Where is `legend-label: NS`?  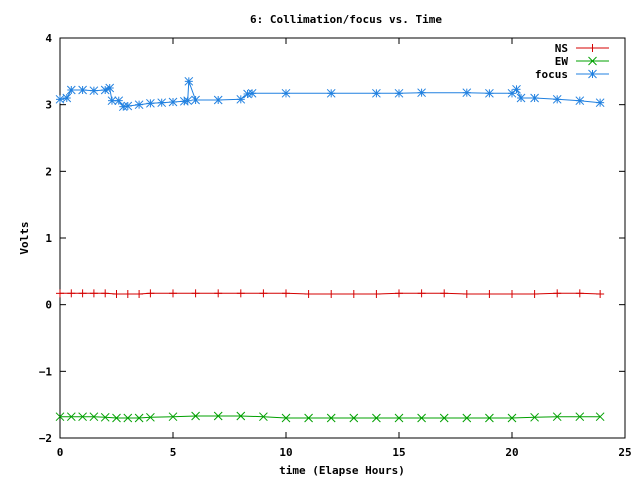 legend-label: NS is located at coordinates (561, 48).